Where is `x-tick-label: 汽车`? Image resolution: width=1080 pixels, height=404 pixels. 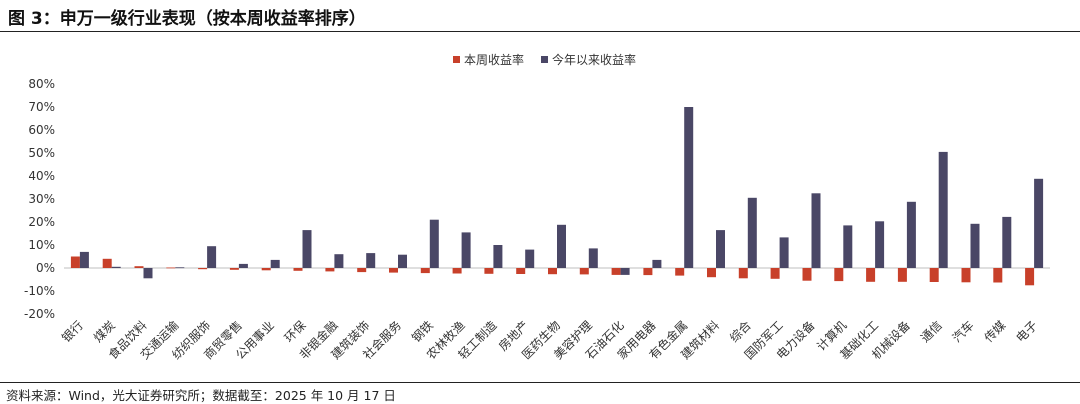
x-tick-label: 汽车 is located at coordinates (963, 332).